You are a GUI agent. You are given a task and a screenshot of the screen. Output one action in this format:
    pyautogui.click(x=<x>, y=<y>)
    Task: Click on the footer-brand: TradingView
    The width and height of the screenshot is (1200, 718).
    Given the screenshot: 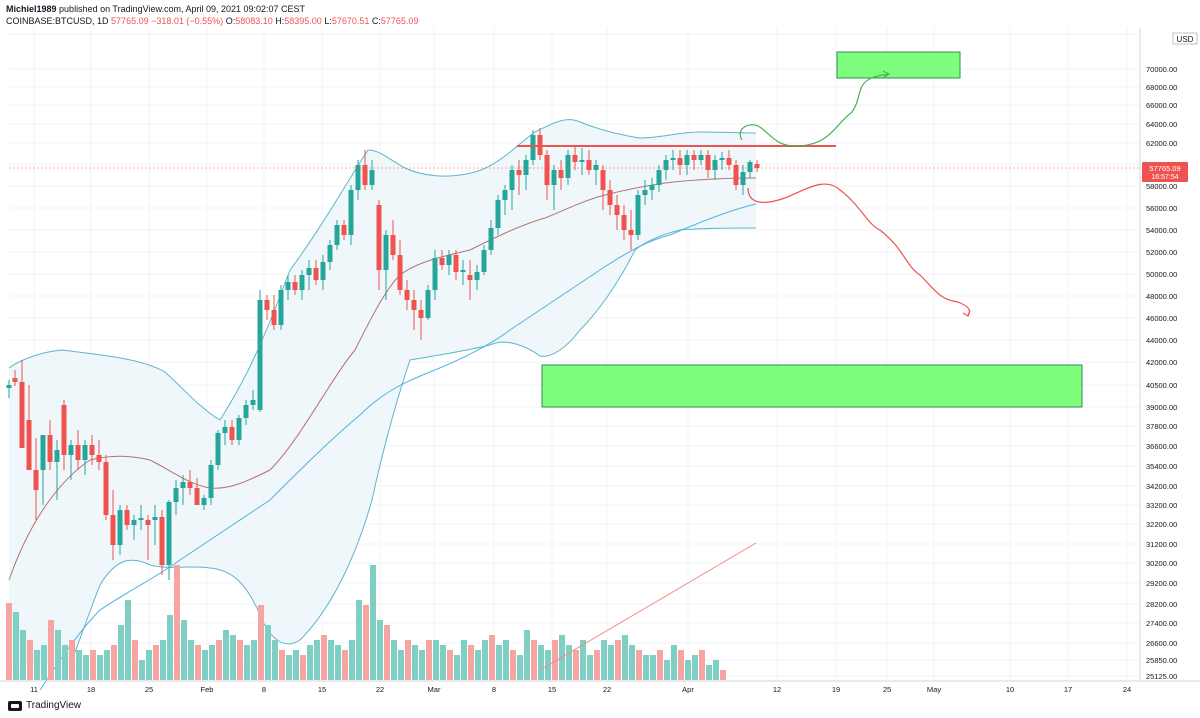 What is the action you would take?
    pyautogui.click(x=54, y=705)
    